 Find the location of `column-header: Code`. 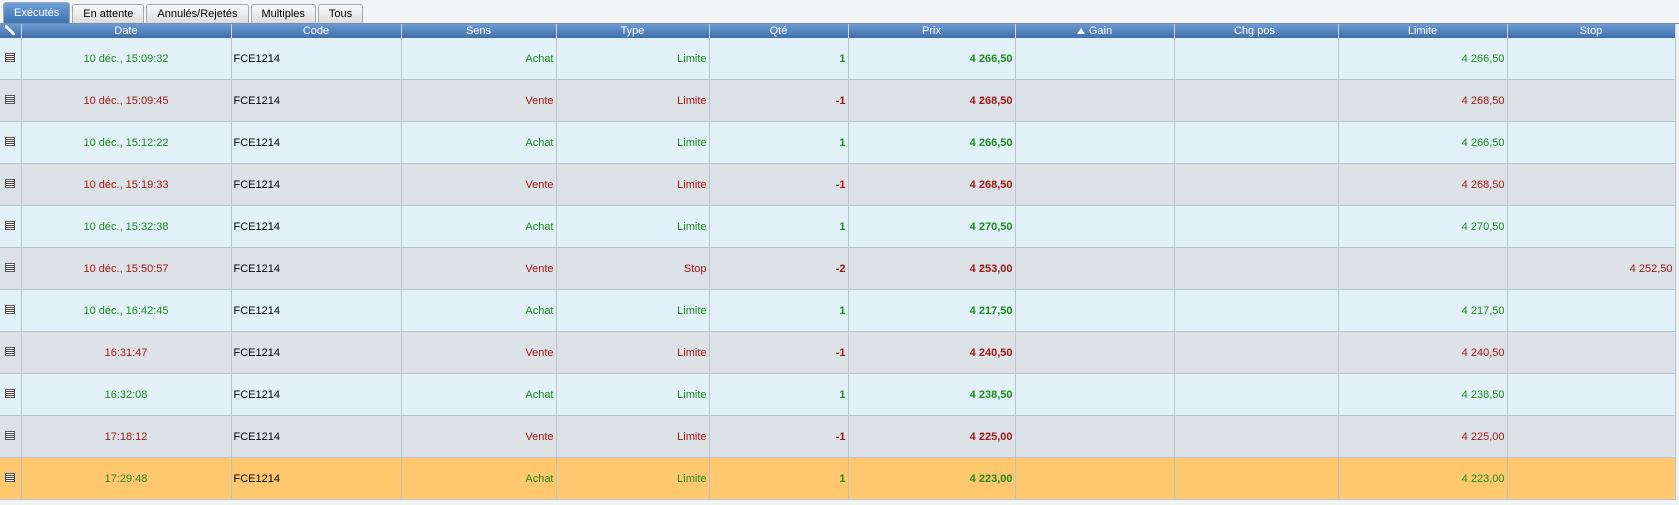

column-header: Code is located at coordinates (316, 31).